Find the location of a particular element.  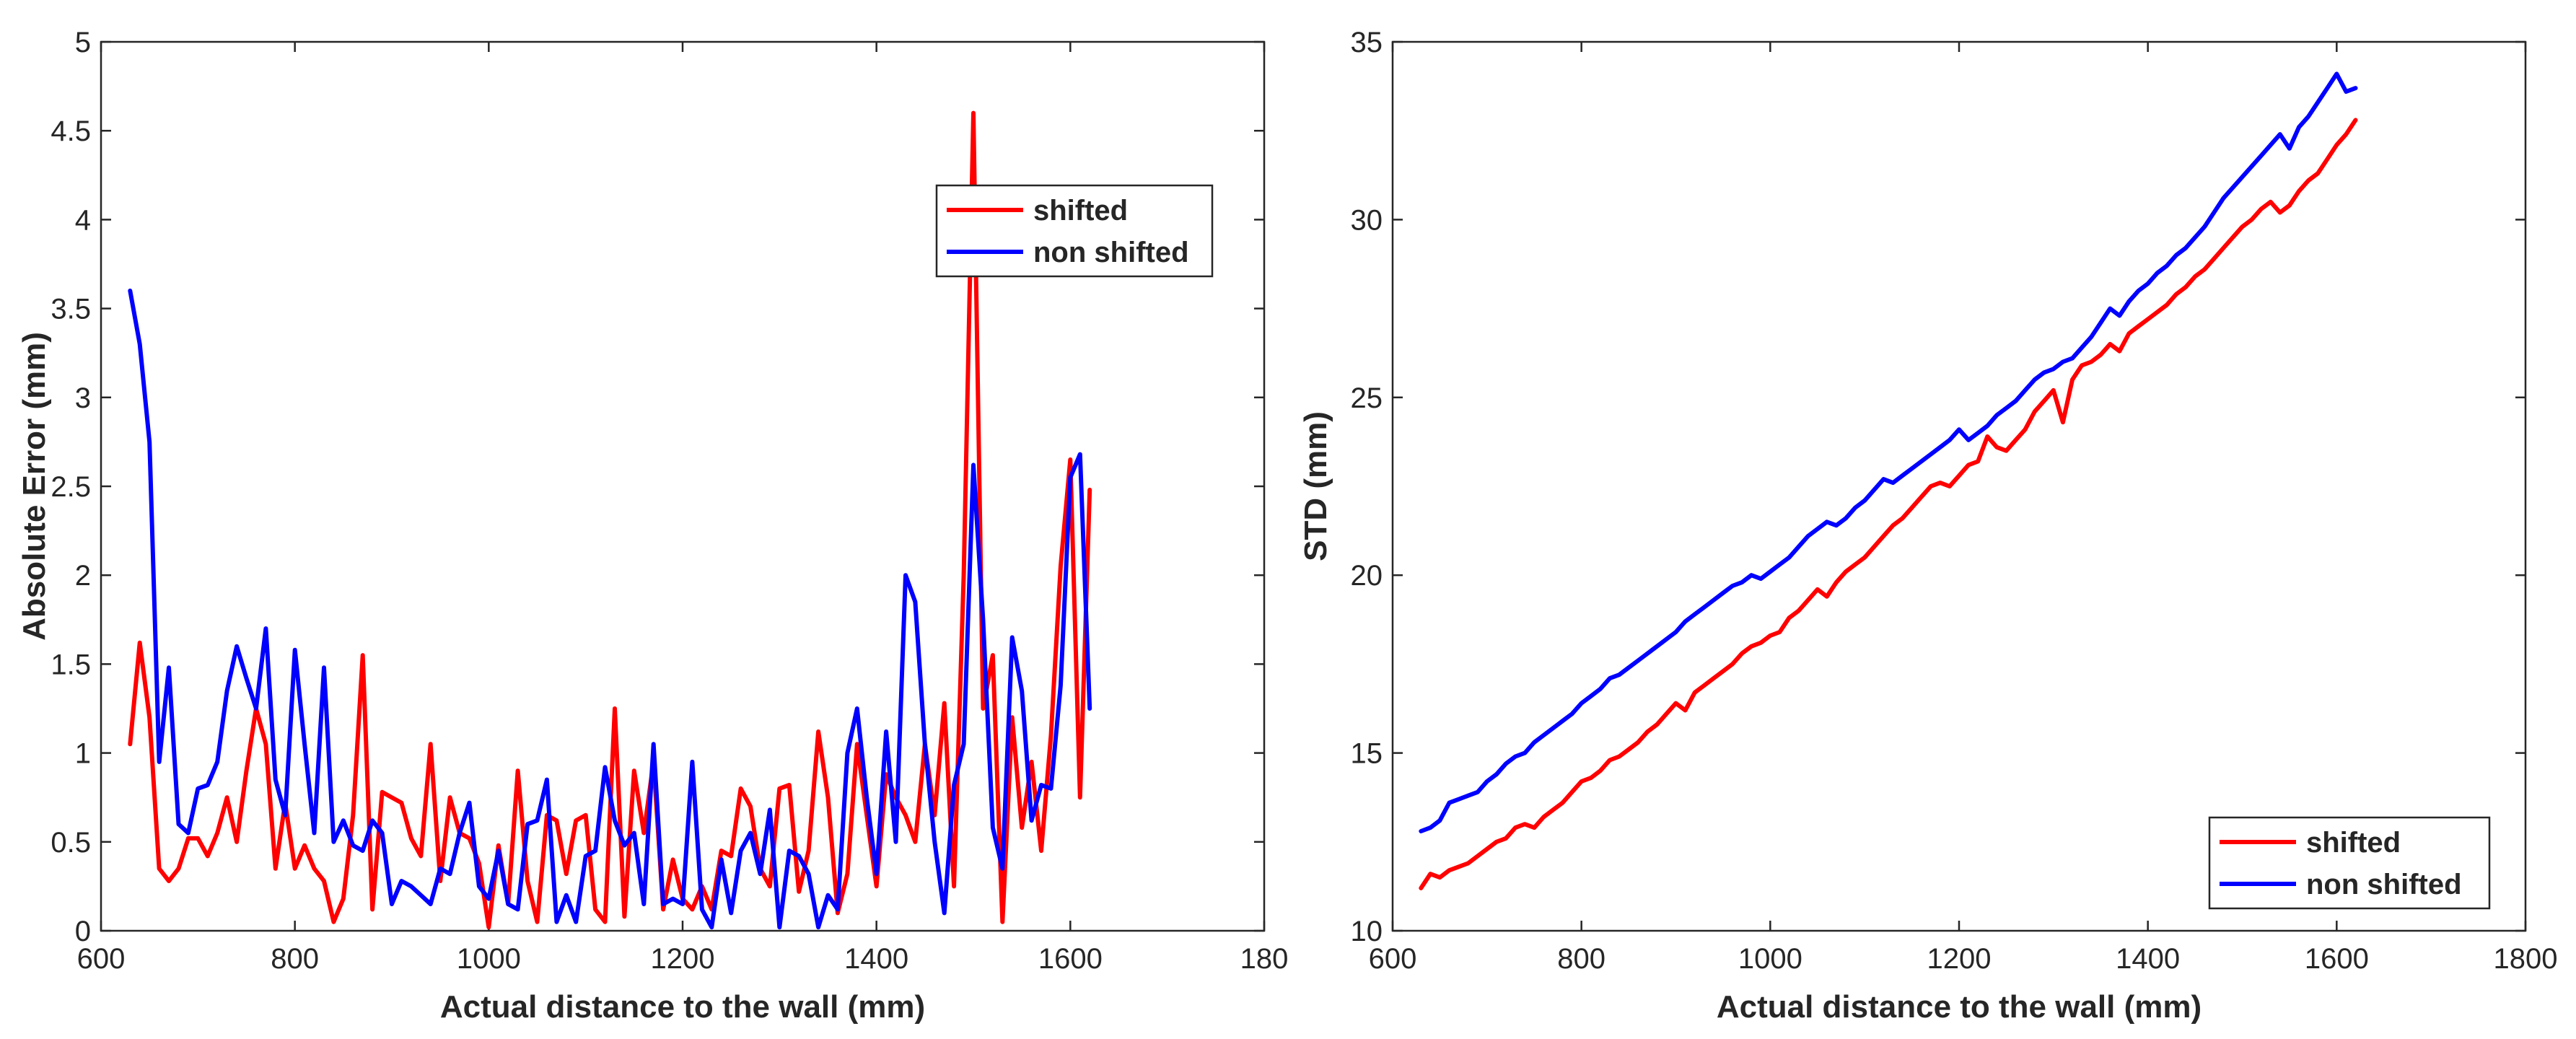

y-axis-title: STD (mm) is located at coordinates (1315, 486).